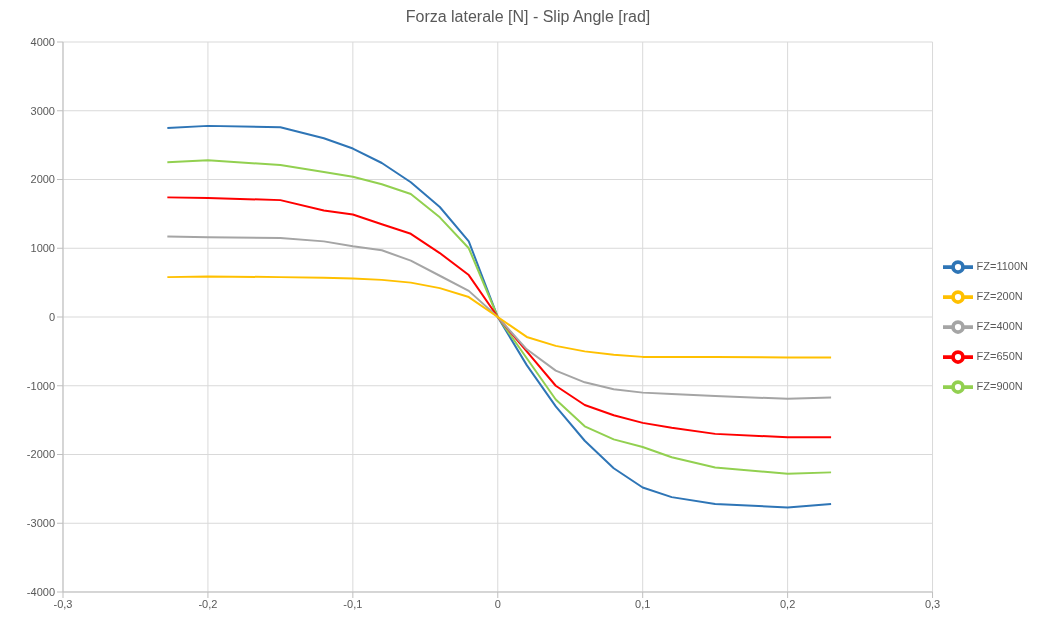 Image resolution: width=1054 pixels, height=637 pixels. I want to click on legend-label: FZ=900N, so click(999, 385).